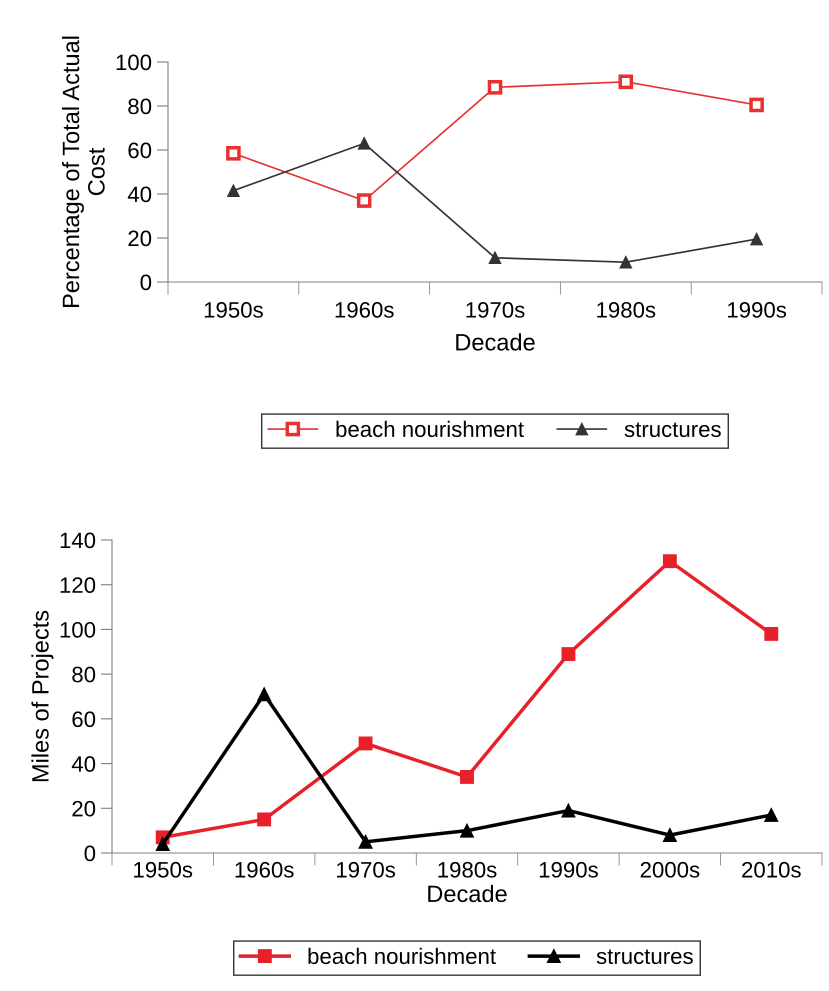  What do you see at coordinates (78, 585) in the screenshot?
I see `y-tick-label: 120` at bounding box center [78, 585].